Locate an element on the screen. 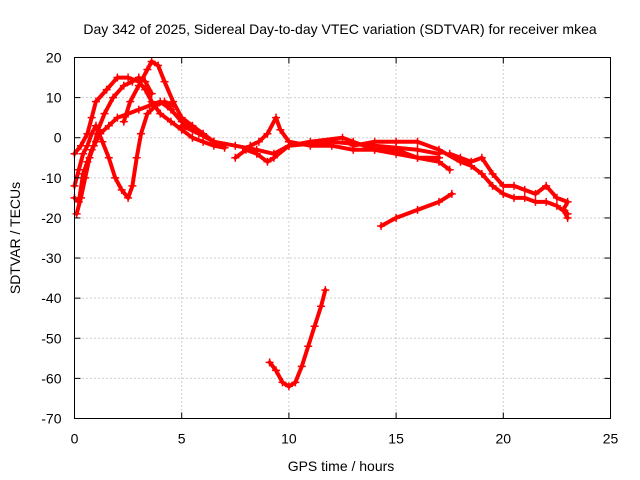 The width and height of the screenshot is (640, 480). y-axis-label: SDTVAR / TECUs is located at coordinates (15, 238).